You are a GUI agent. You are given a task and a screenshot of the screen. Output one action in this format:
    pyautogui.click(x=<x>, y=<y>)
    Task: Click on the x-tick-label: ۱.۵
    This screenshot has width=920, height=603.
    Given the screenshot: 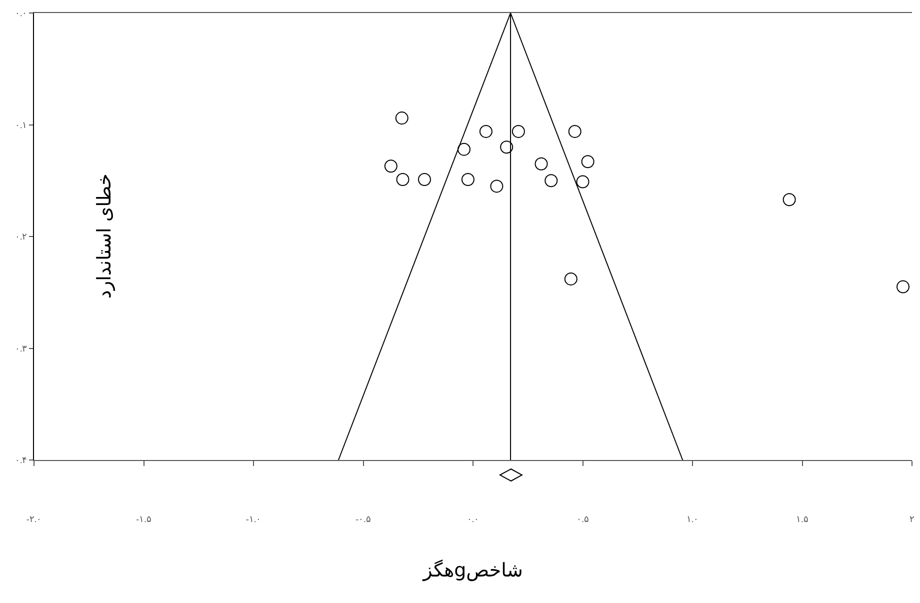 What is the action you would take?
    pyautogui.click(x=802, y=519)
    